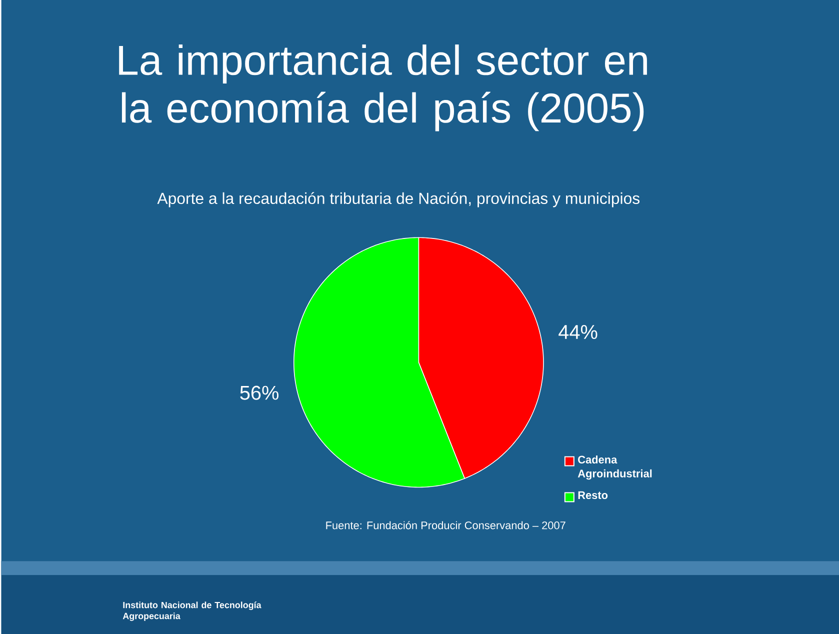 This screenshot has width=839, height=634. I want to click on chart-subtitle: Aporte a la recaudación tributaria de Nación, provincias y municipios, so click(398, 200).